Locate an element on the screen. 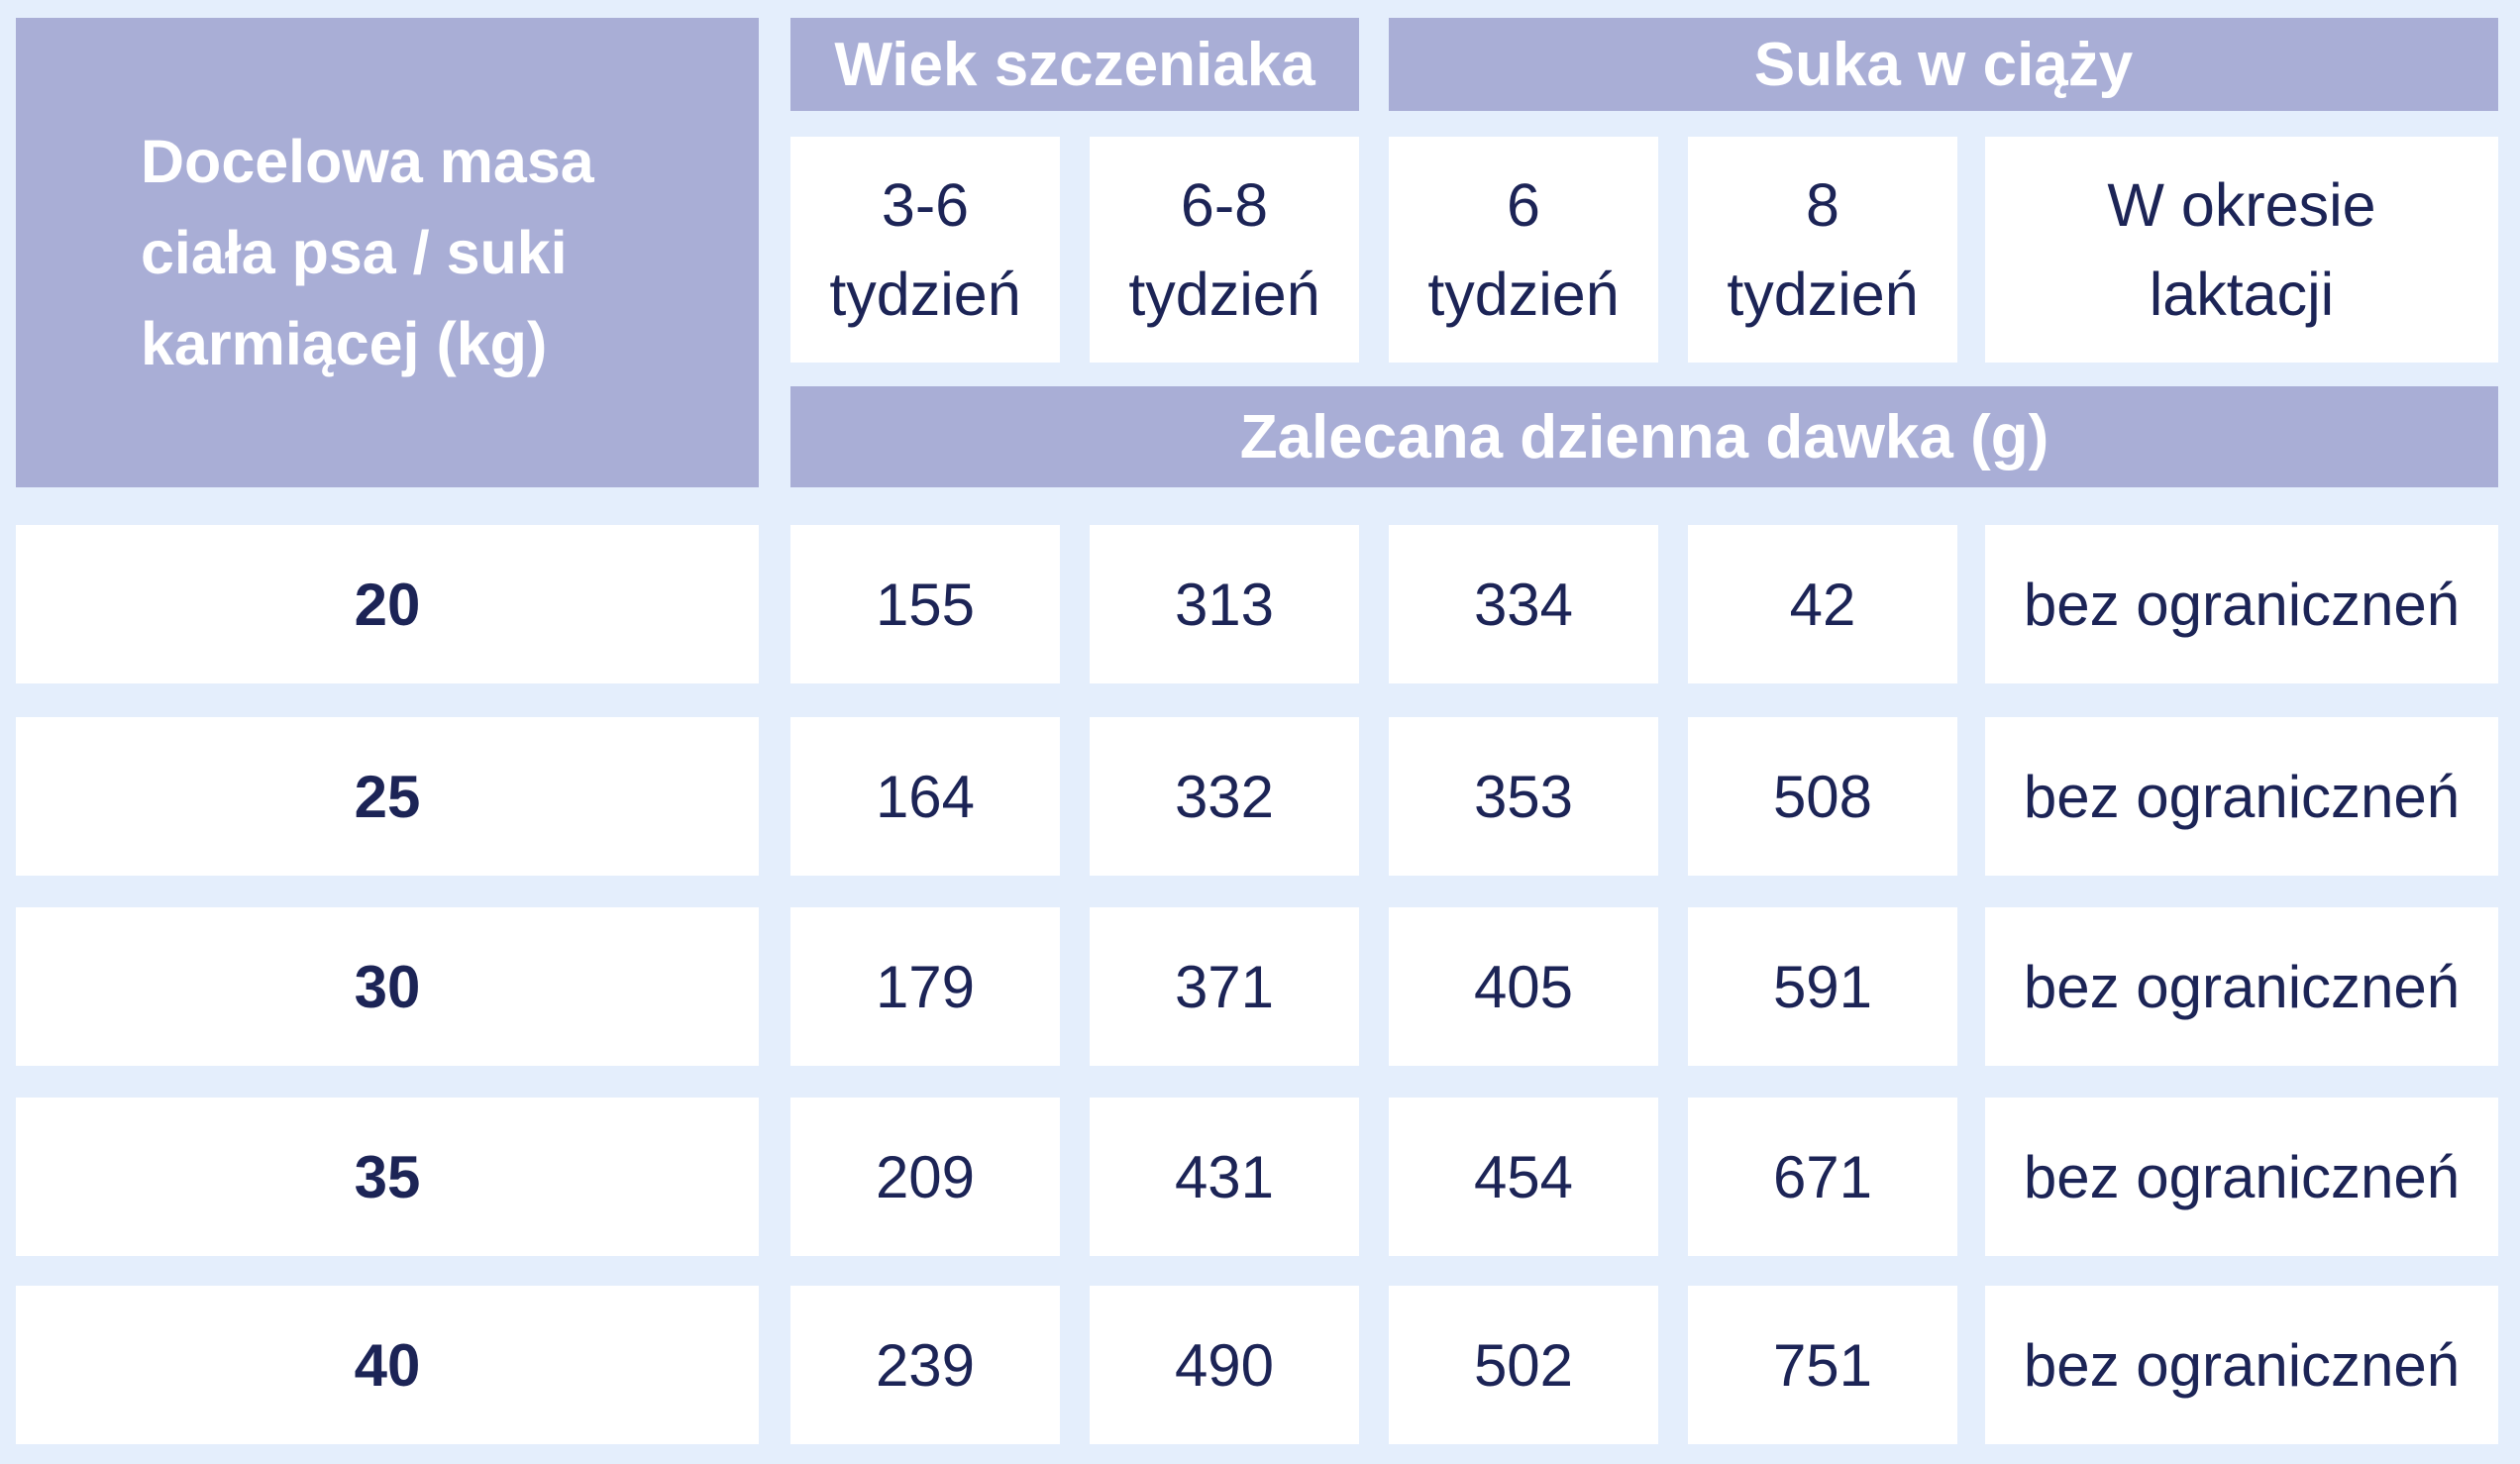  dose-cell: 751 is located at coordinates (1822, 1365).